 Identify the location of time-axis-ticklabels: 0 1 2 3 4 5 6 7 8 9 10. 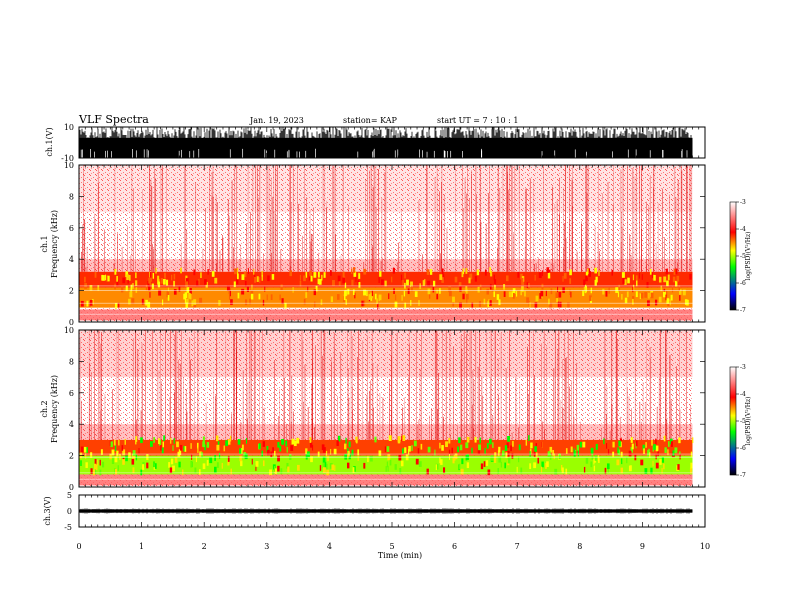
(393, 546).